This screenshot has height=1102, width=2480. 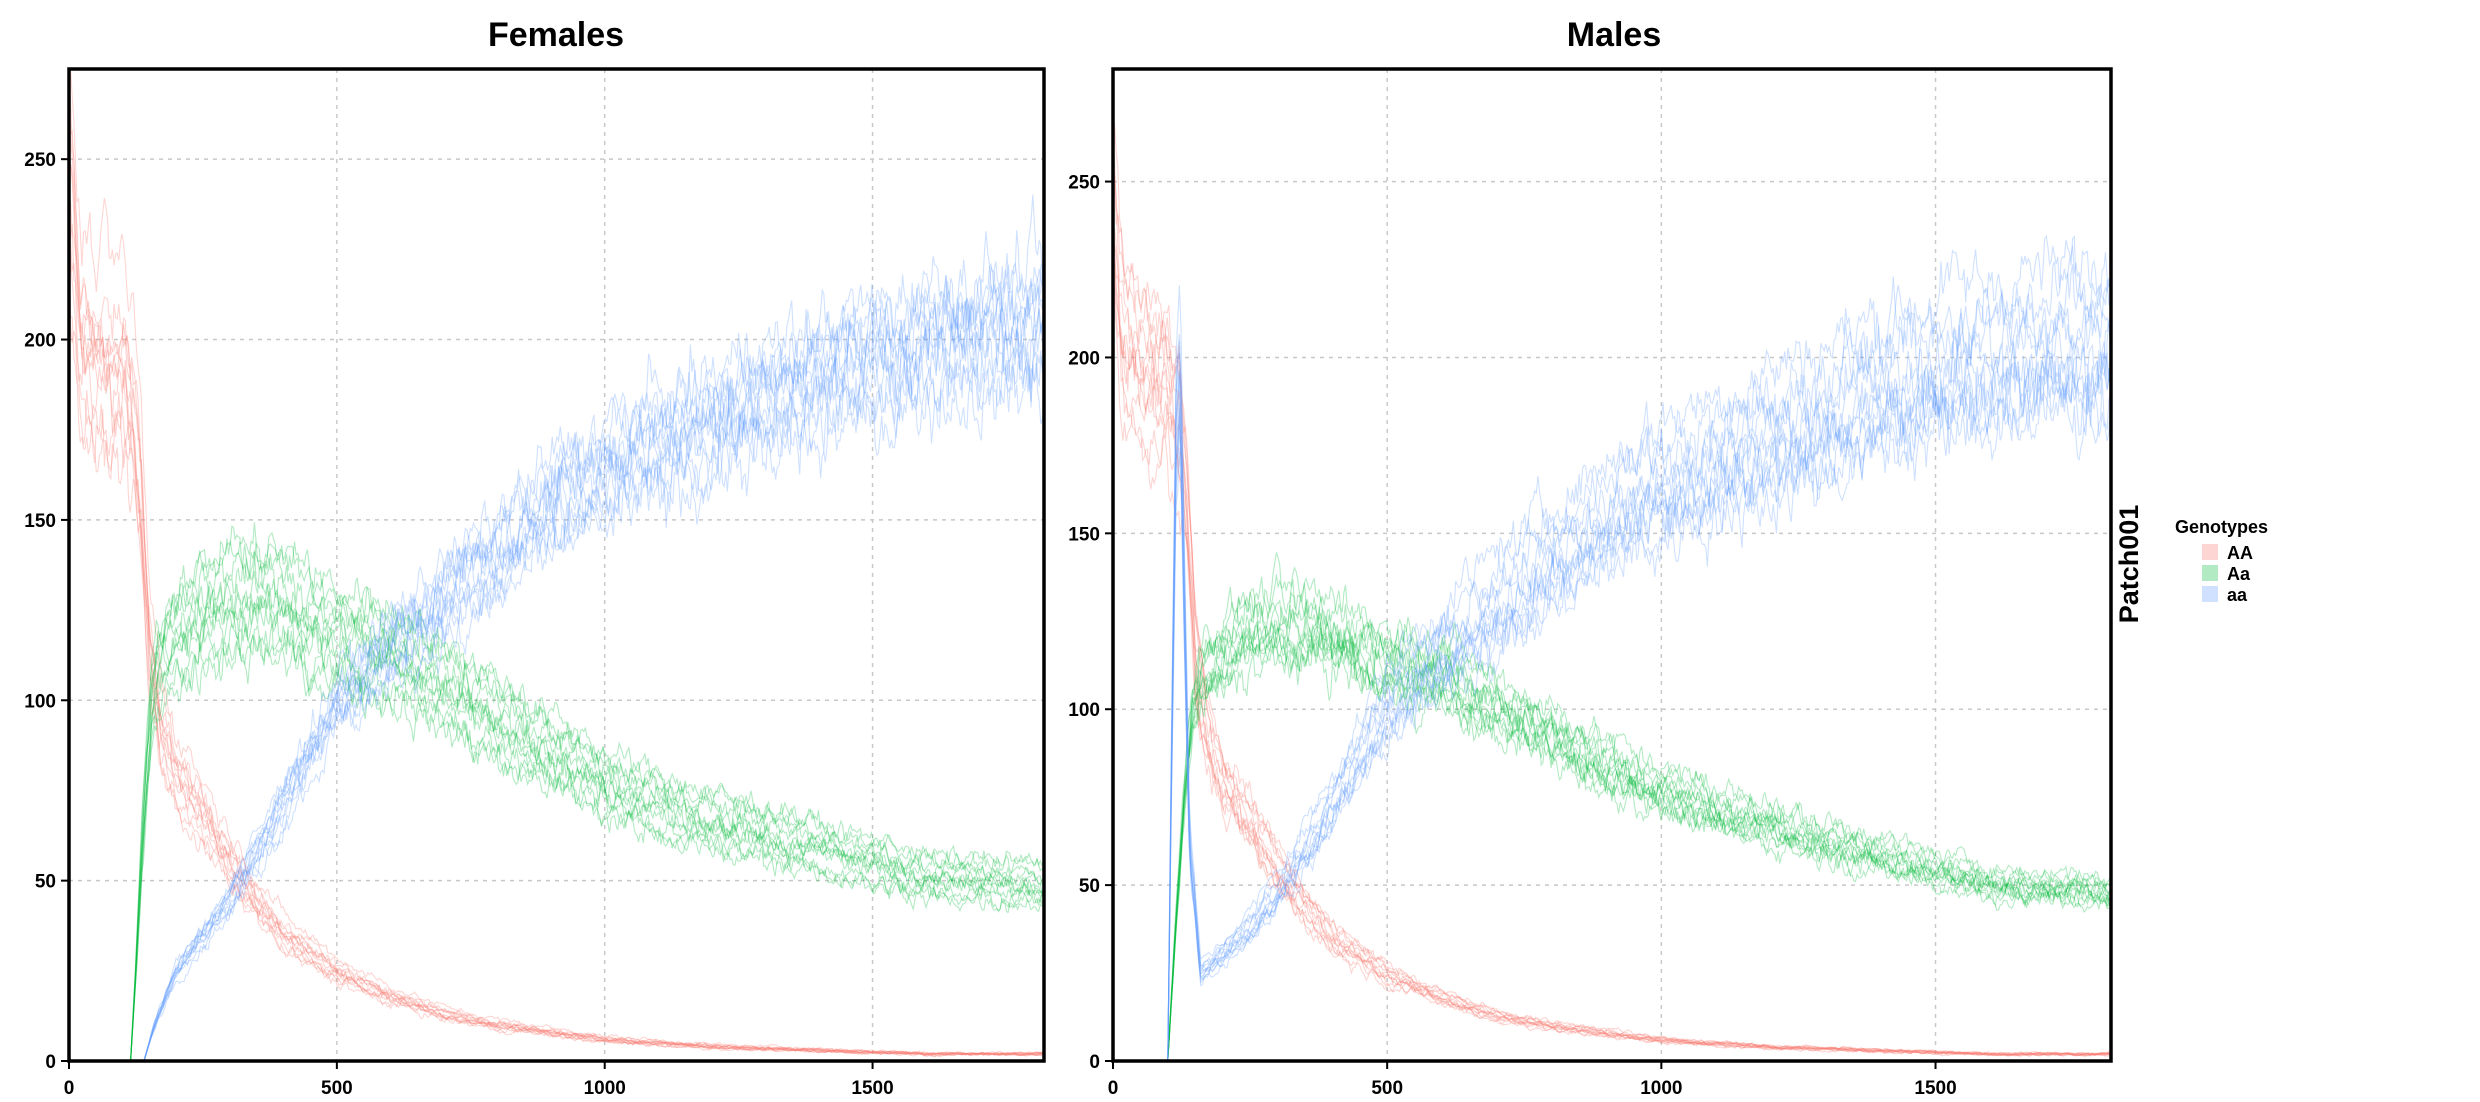 I want to click on panel-title: Males, so click(x=1614, y=35).